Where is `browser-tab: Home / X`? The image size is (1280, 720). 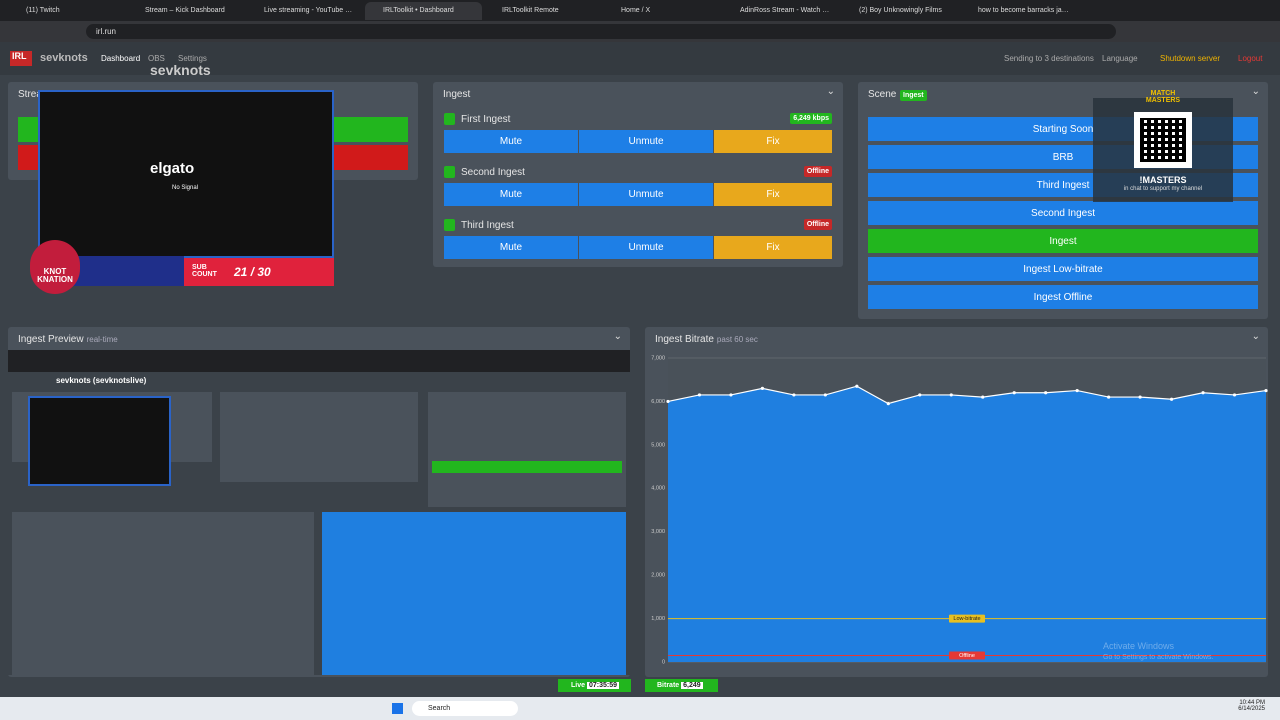 browser-tab: Home / X is located at coordinates (636, 10).